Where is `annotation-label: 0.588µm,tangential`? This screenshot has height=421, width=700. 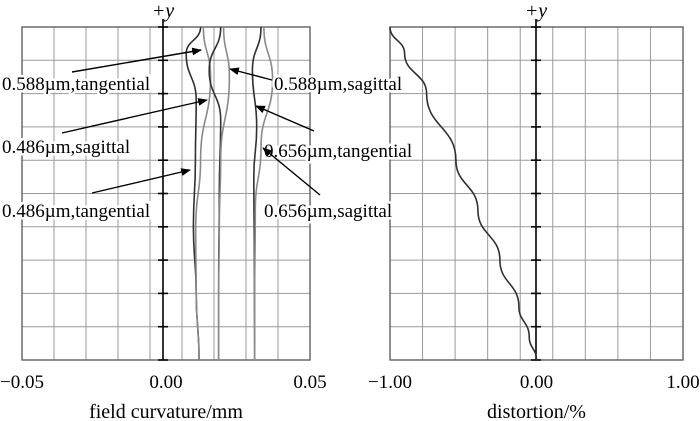
annotation-label: 0.588µm,tangential is located at coordinates (76, 84).